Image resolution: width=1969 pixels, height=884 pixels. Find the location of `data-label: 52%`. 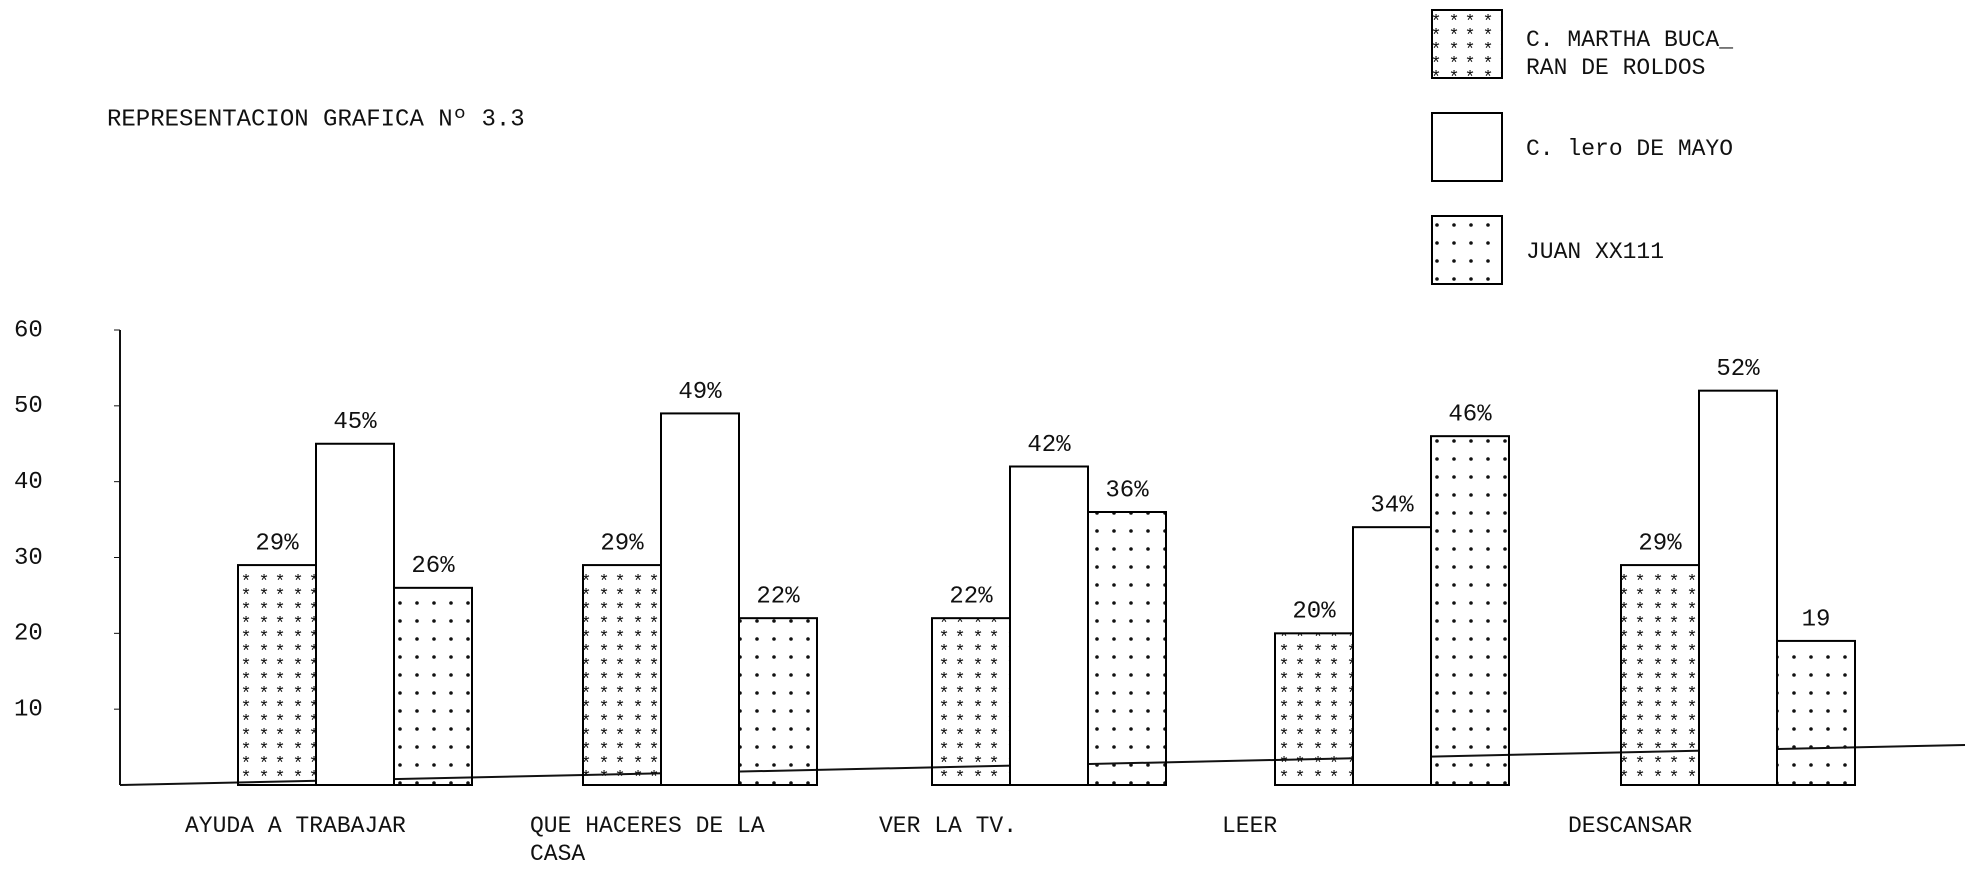

data-label: 52% is located at coordinates (1738, 369).